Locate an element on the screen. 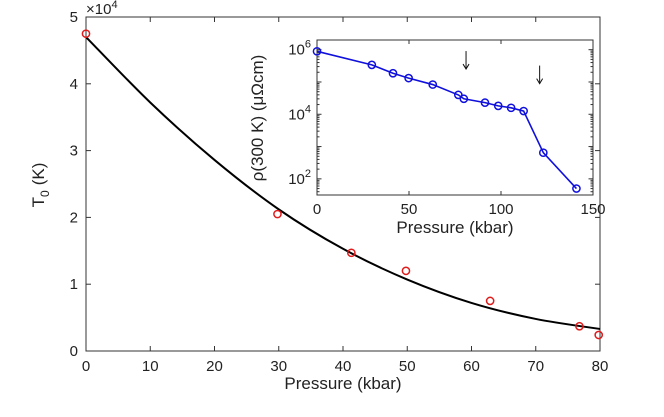 The image size is (664, 417). main-x-tick-label: 10 is located at coordinates (150, 366).